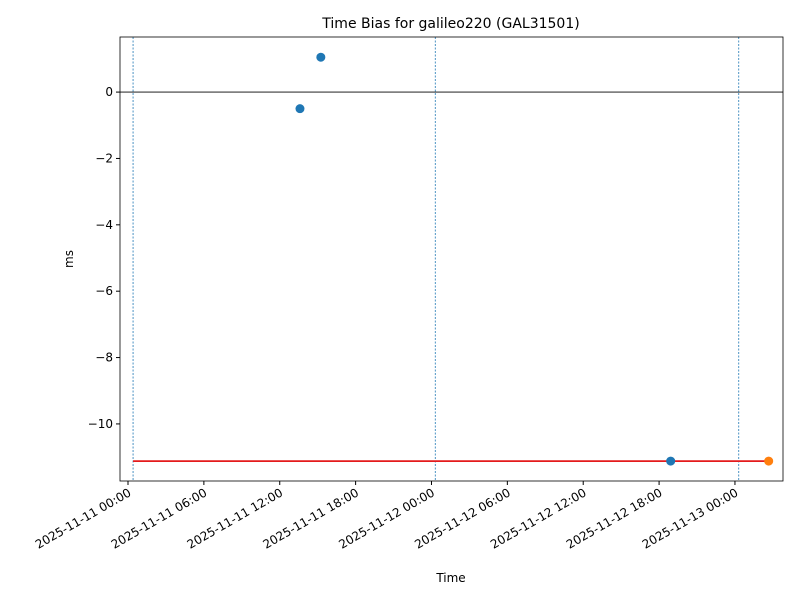 Image resolution: width=800 pixels, height=600 pixels. I want to click on x-axis-label: Time, so click(450, 578).